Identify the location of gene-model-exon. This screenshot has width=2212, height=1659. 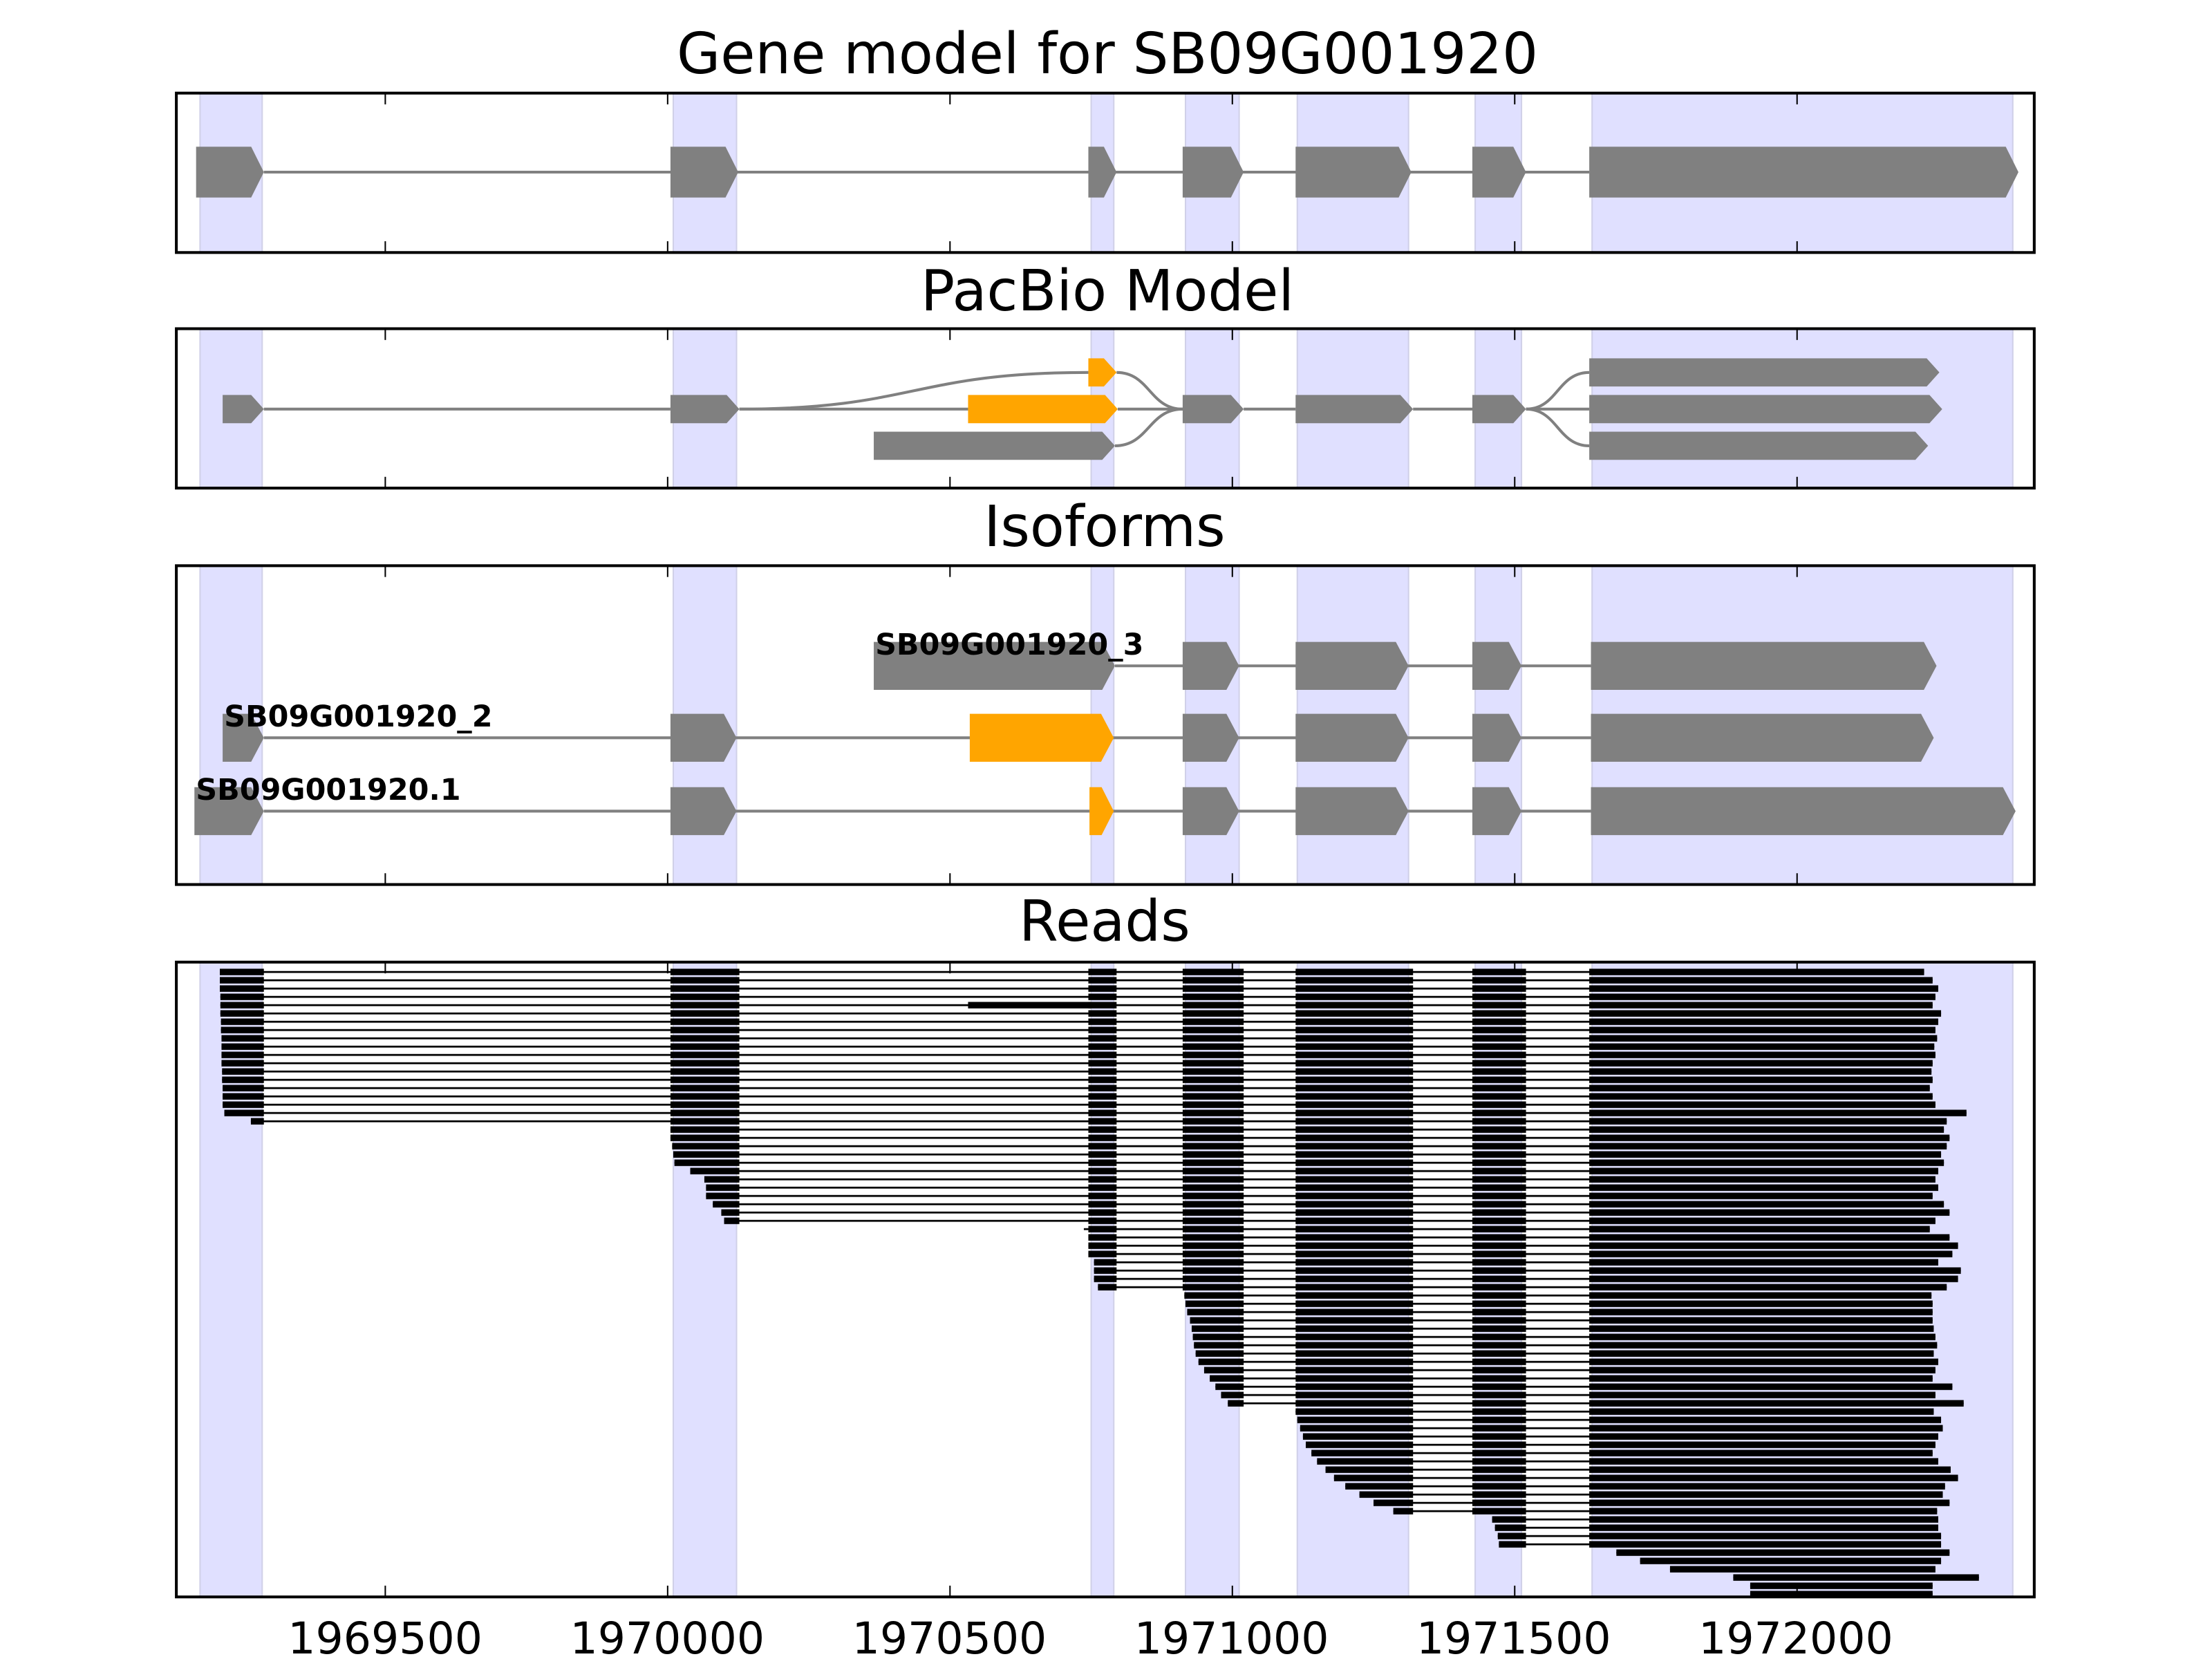
(1499, 172).